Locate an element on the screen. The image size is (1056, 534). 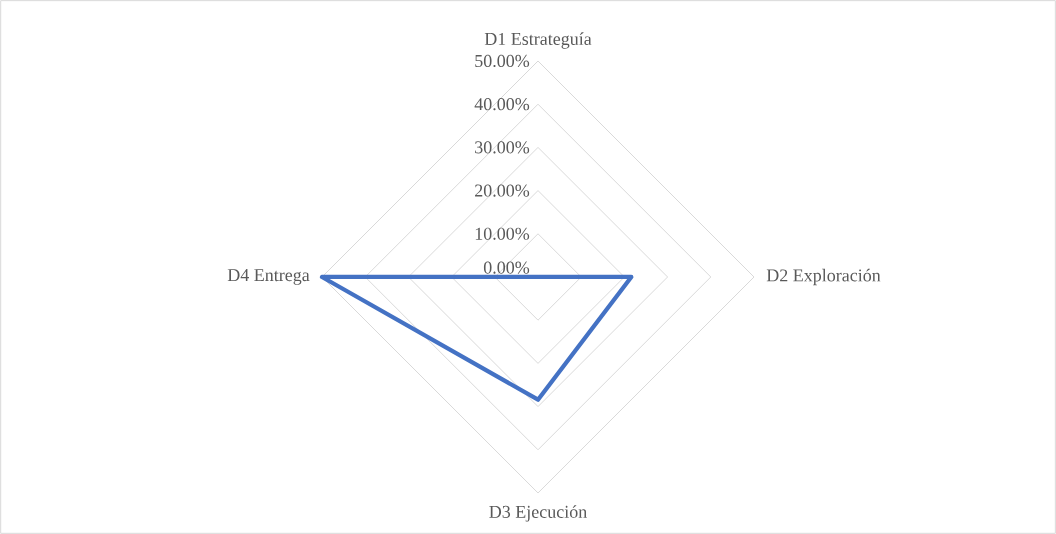
spoke-label: D1 Estrateguía is located at coordinates (538, 40).